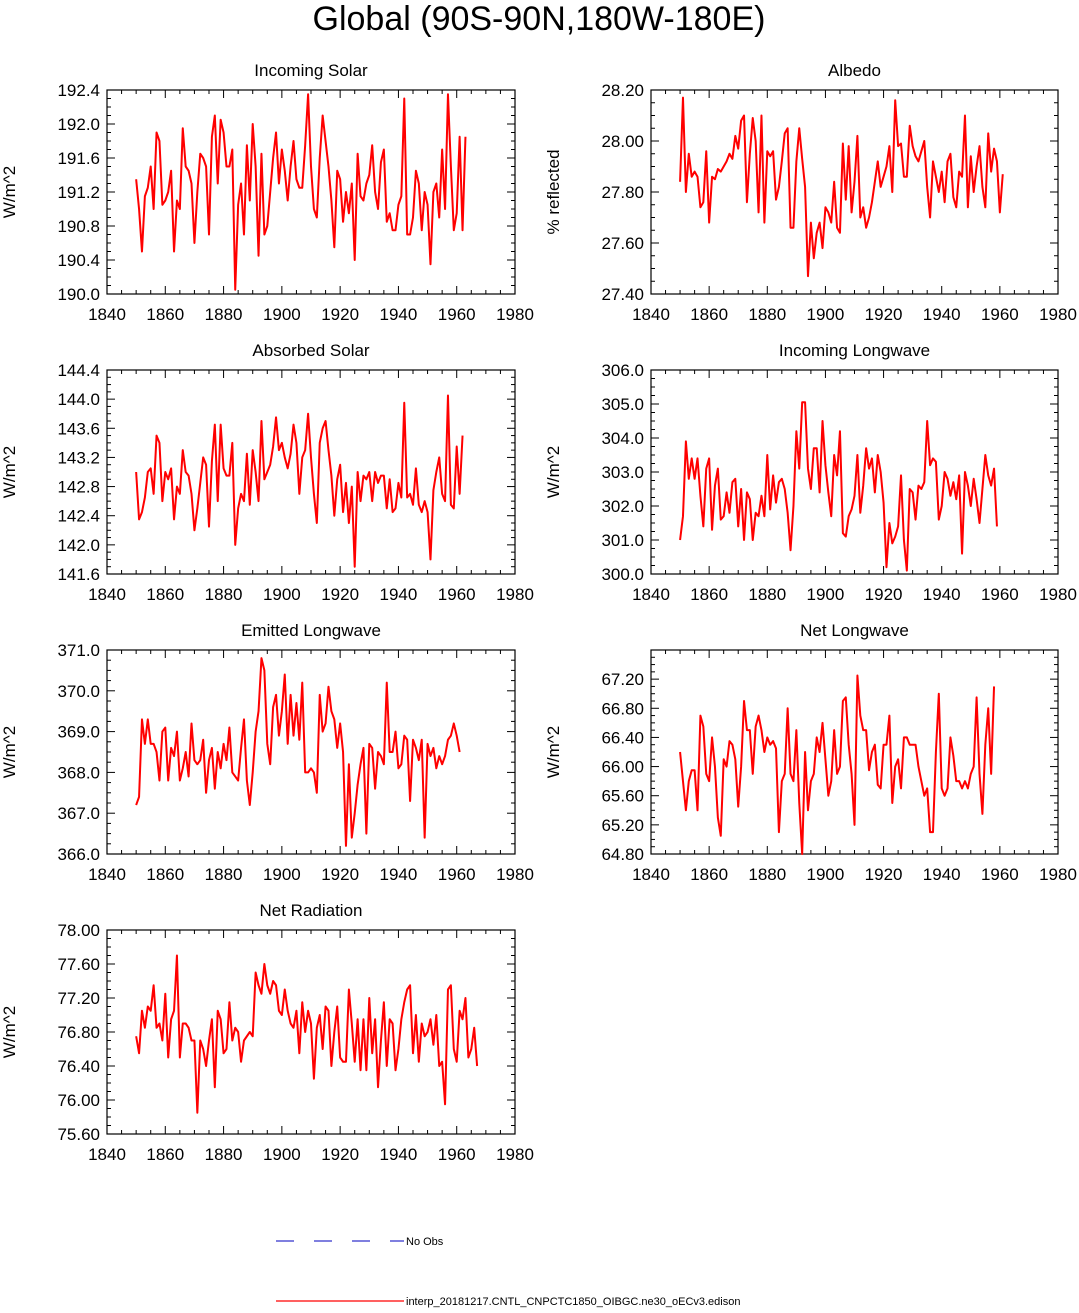 This screenshot has height=1313, width=1079. I want to click on panel-title: Absorbed Solar, so click(311, 350).